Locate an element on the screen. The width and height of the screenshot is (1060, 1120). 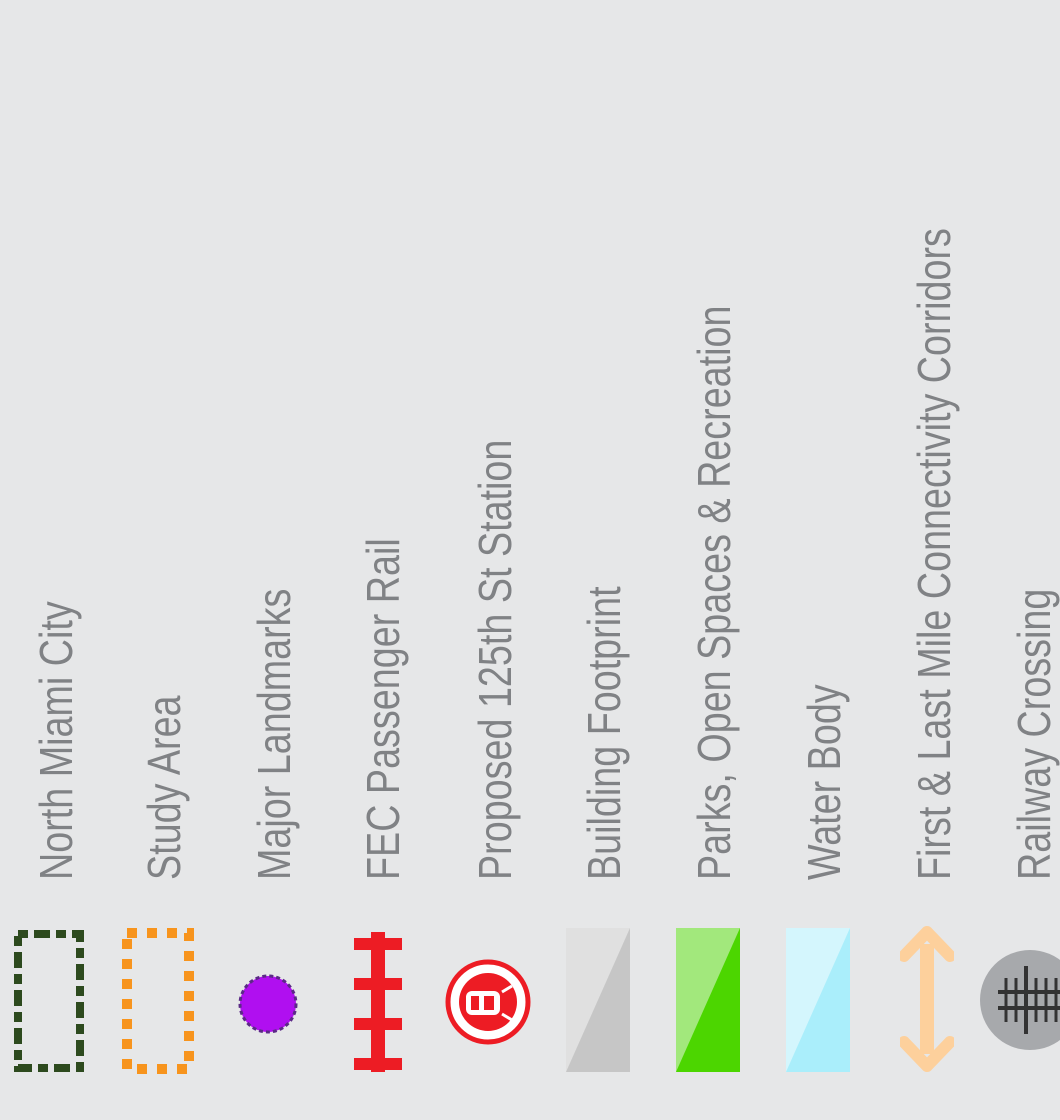
purple-dot-icon is located at coordinates (268, 1004).